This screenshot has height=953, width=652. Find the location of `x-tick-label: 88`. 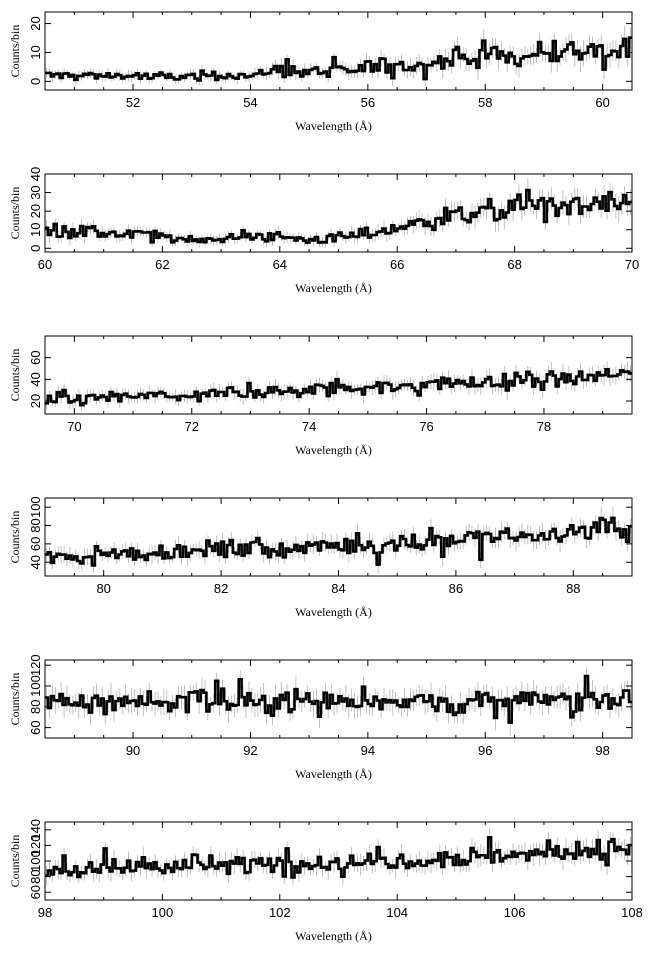

x-tick-label: 88 is located at coordinates (573, 588).